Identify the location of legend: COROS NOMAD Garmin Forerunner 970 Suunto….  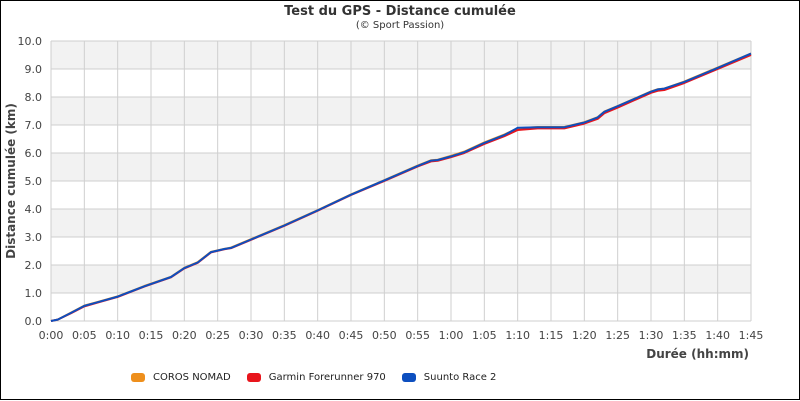
(321, 377).